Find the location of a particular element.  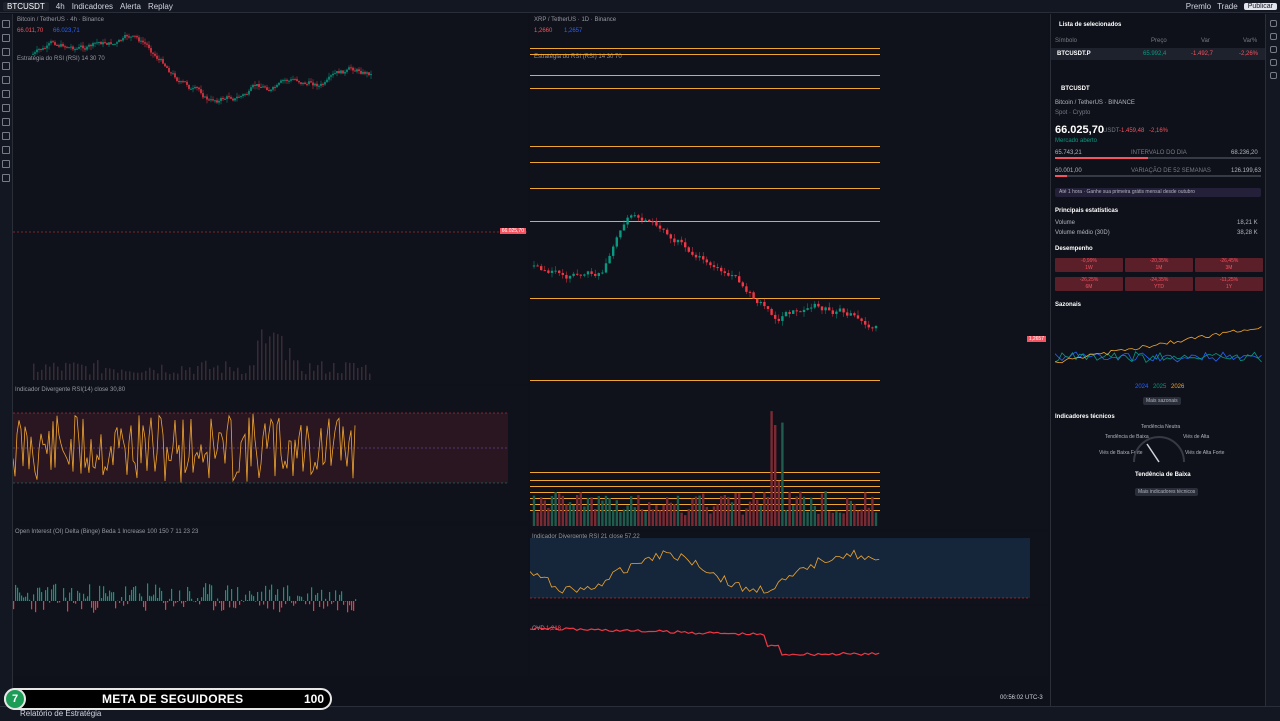

brush-icon is located at coordinates (6, 66).